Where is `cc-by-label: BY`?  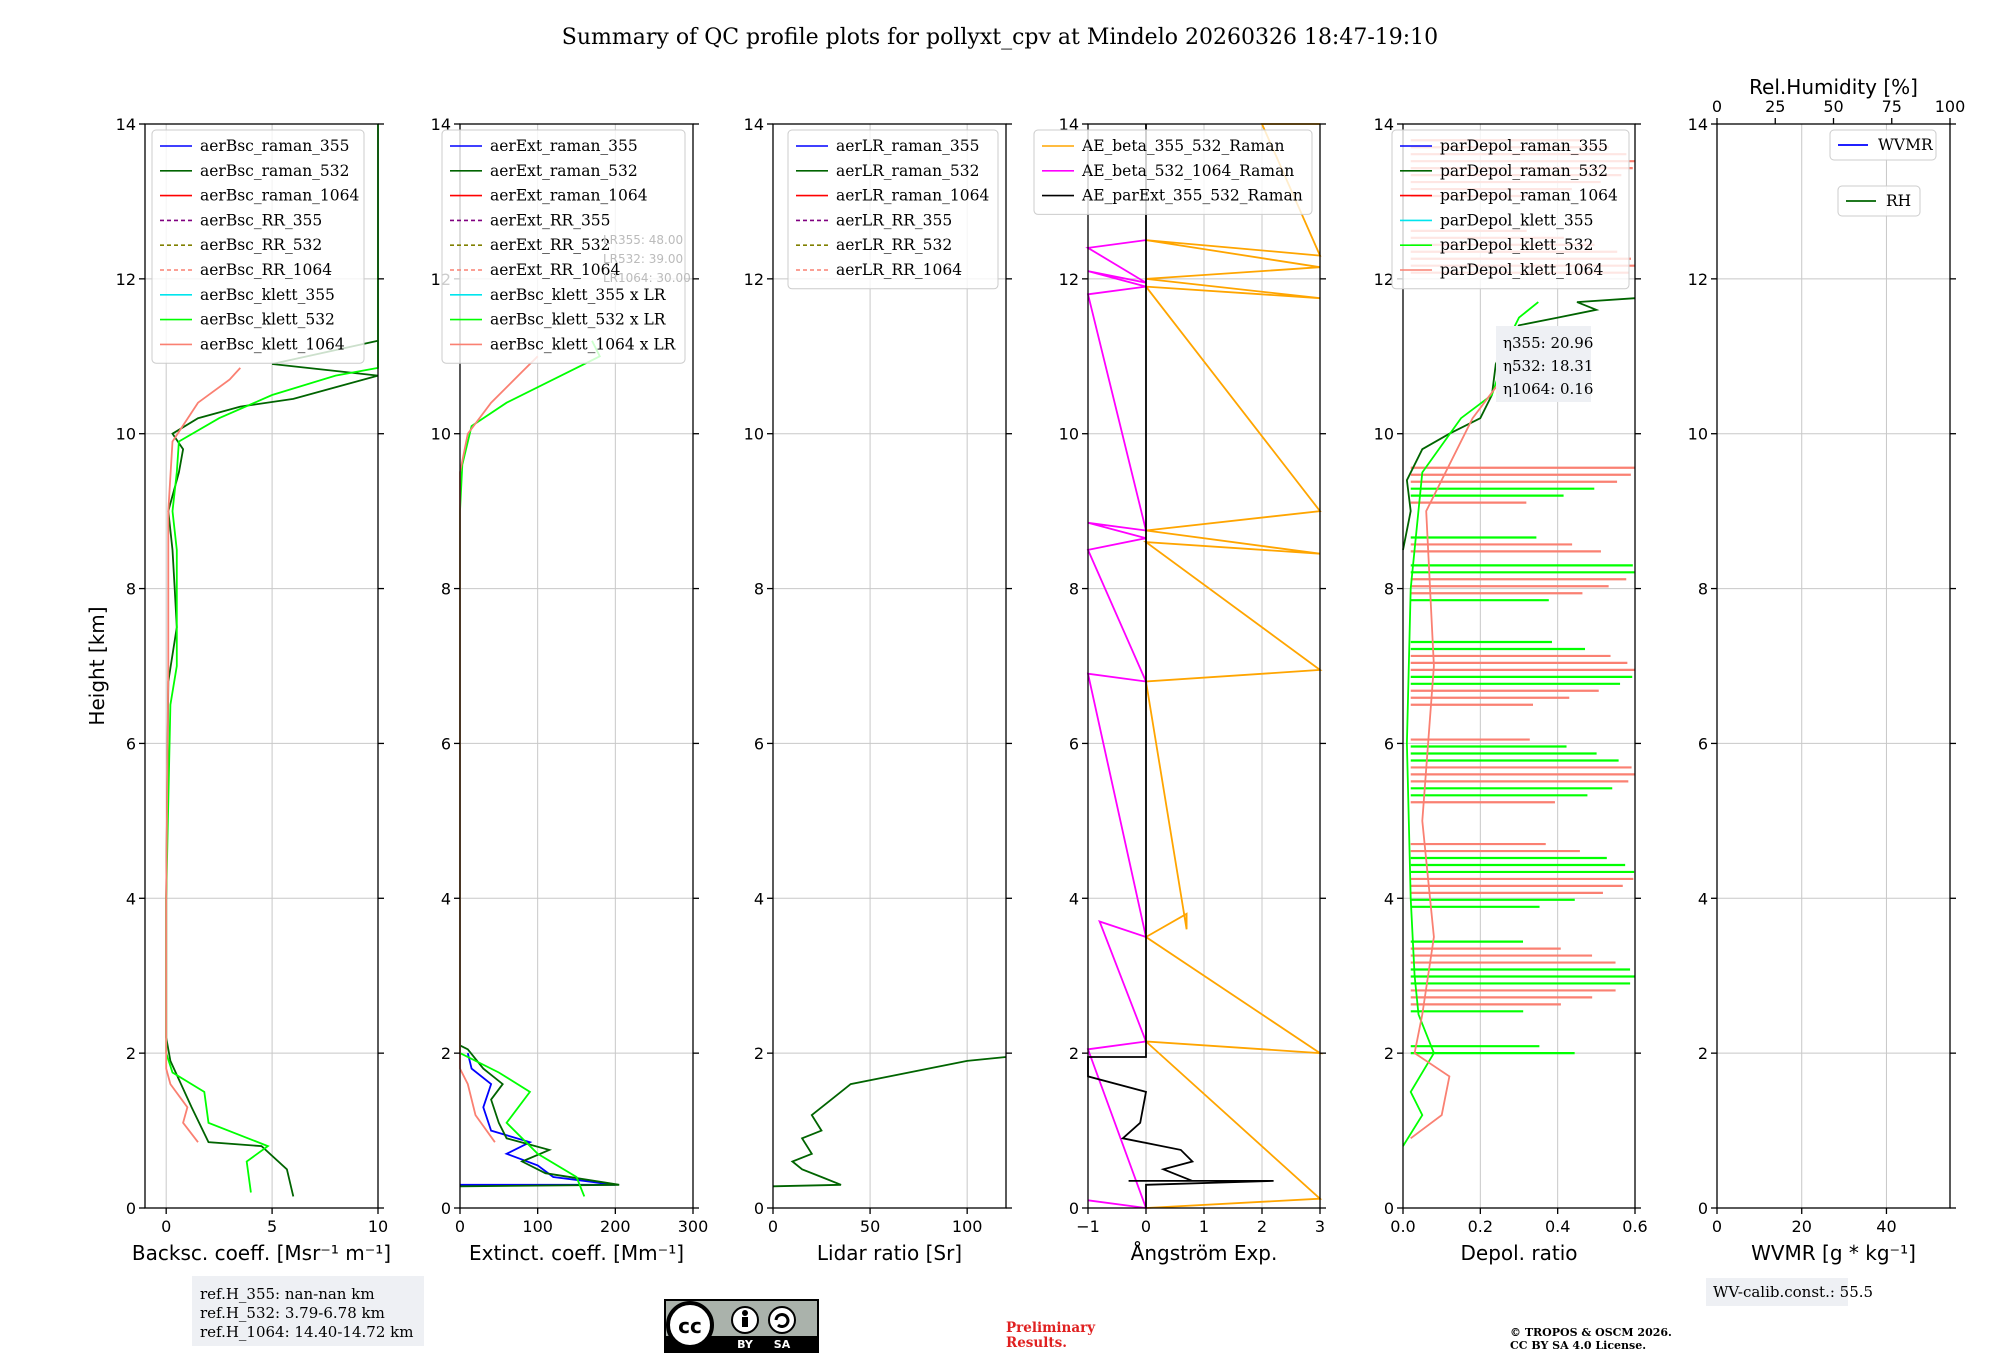
cc-by-label: BY is located at coordinates (745, 1344).